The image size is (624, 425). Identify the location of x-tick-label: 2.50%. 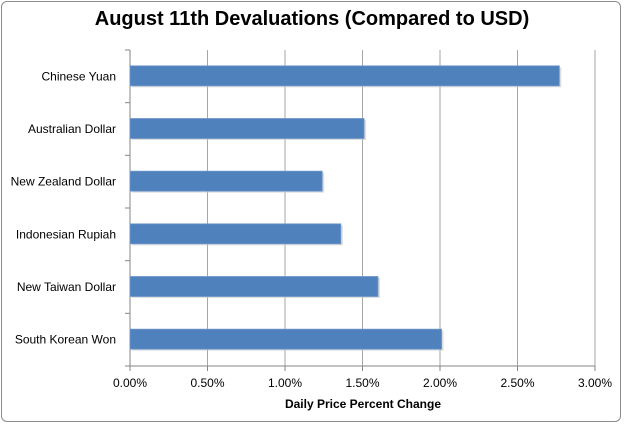
(517, 383).